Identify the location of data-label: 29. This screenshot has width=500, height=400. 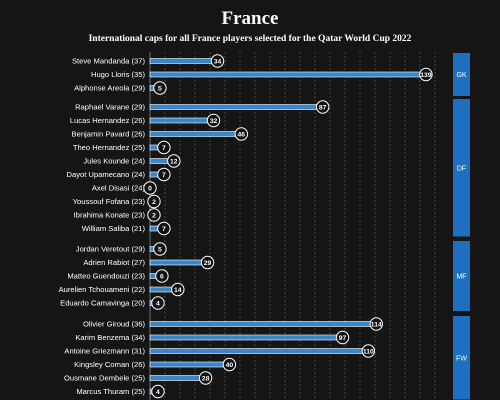
(208, 263).